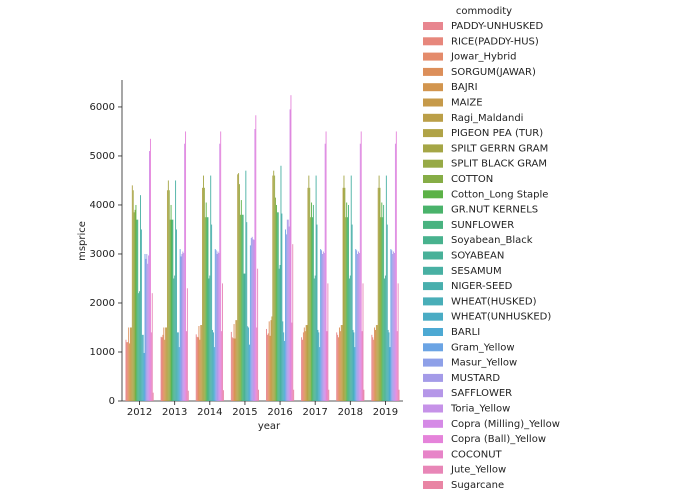 The width and height of the screenshot is (675, 493). What do you see at coordinates (501, 317) in the screenshot?
I see `legend-label: WHEAT(UNHUSKED)` at bounding box center [501, 317].